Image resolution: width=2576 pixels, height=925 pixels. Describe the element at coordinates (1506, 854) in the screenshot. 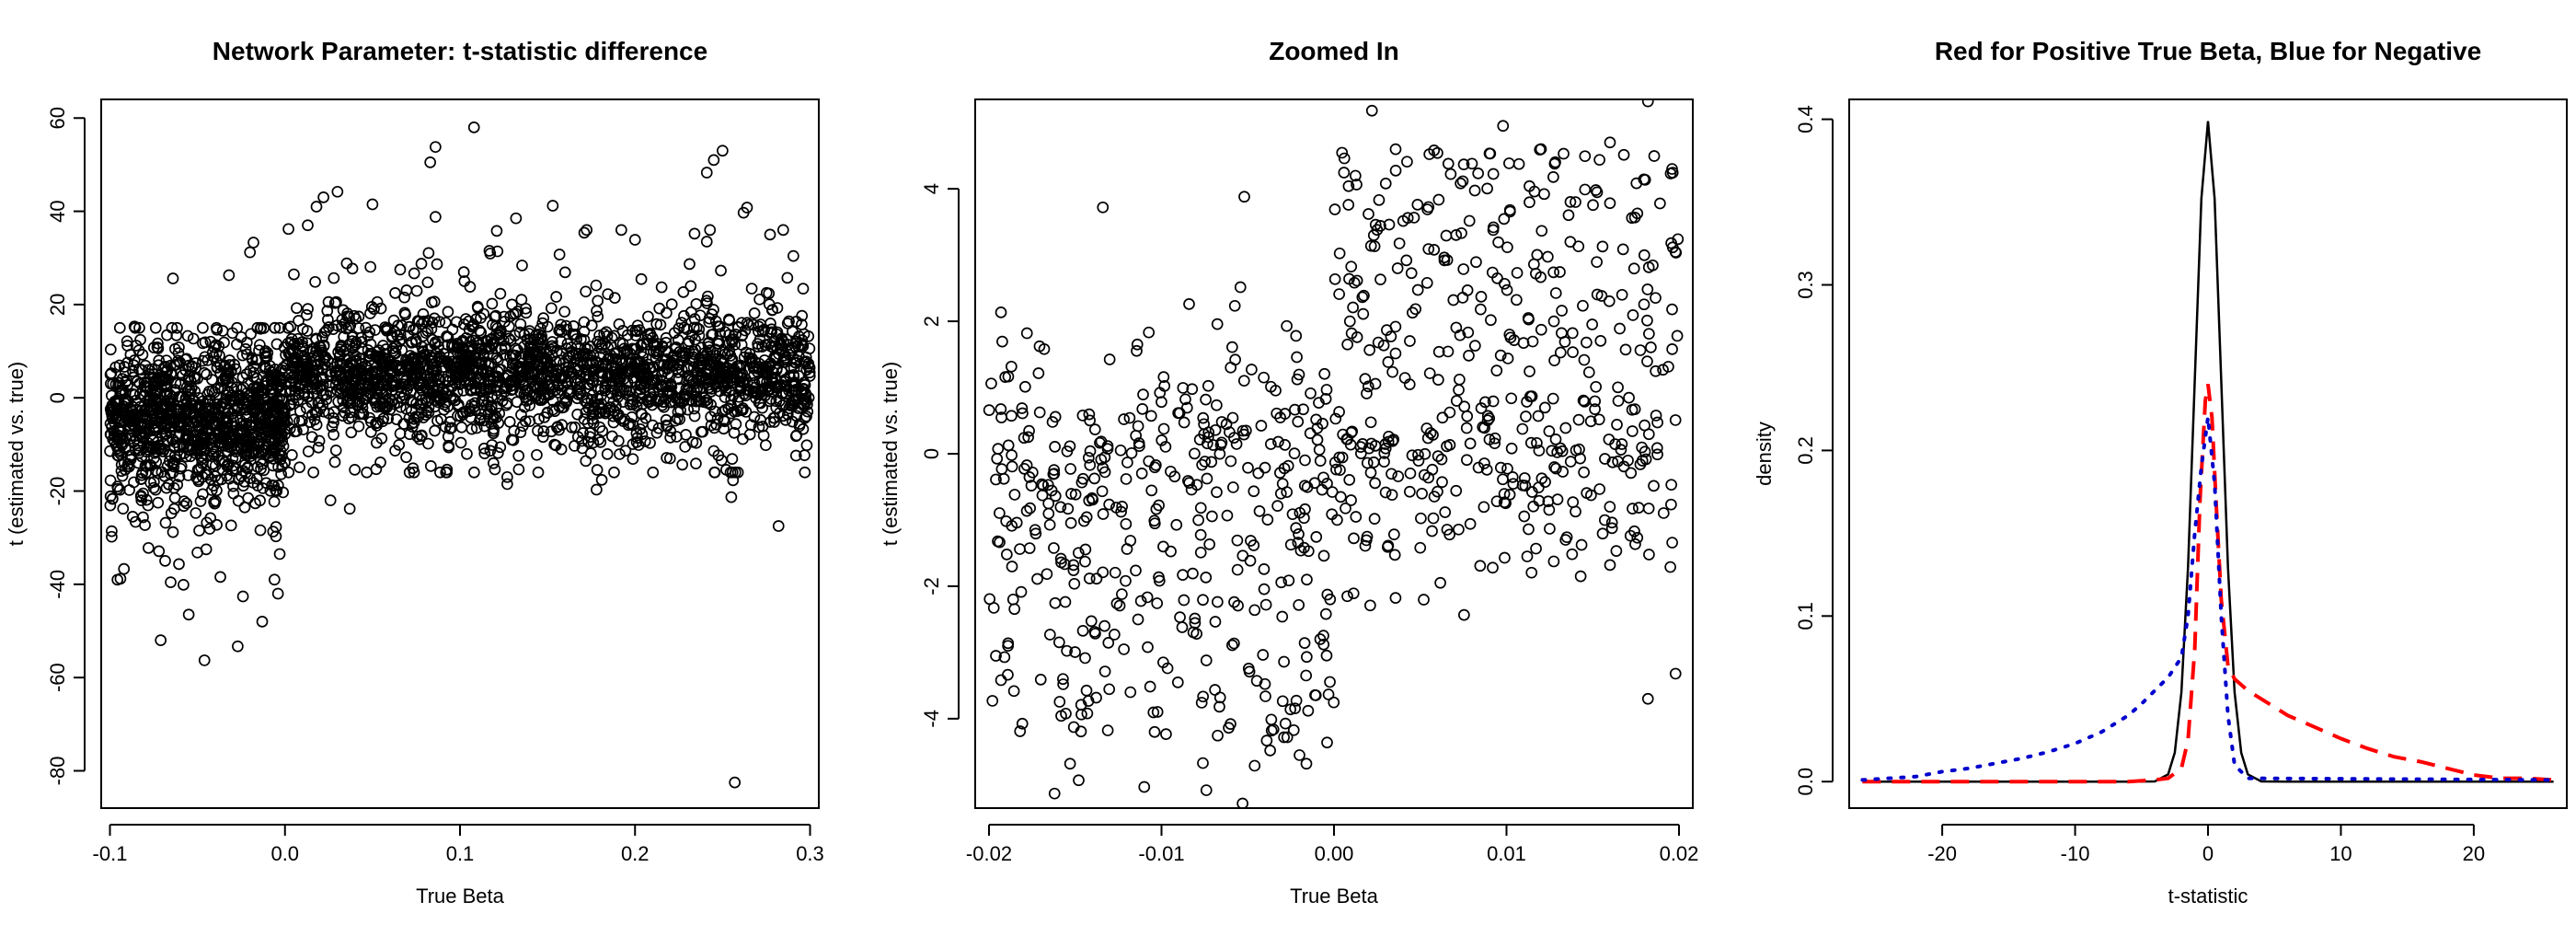

I see `x-tick-label: 0.01` at that location.